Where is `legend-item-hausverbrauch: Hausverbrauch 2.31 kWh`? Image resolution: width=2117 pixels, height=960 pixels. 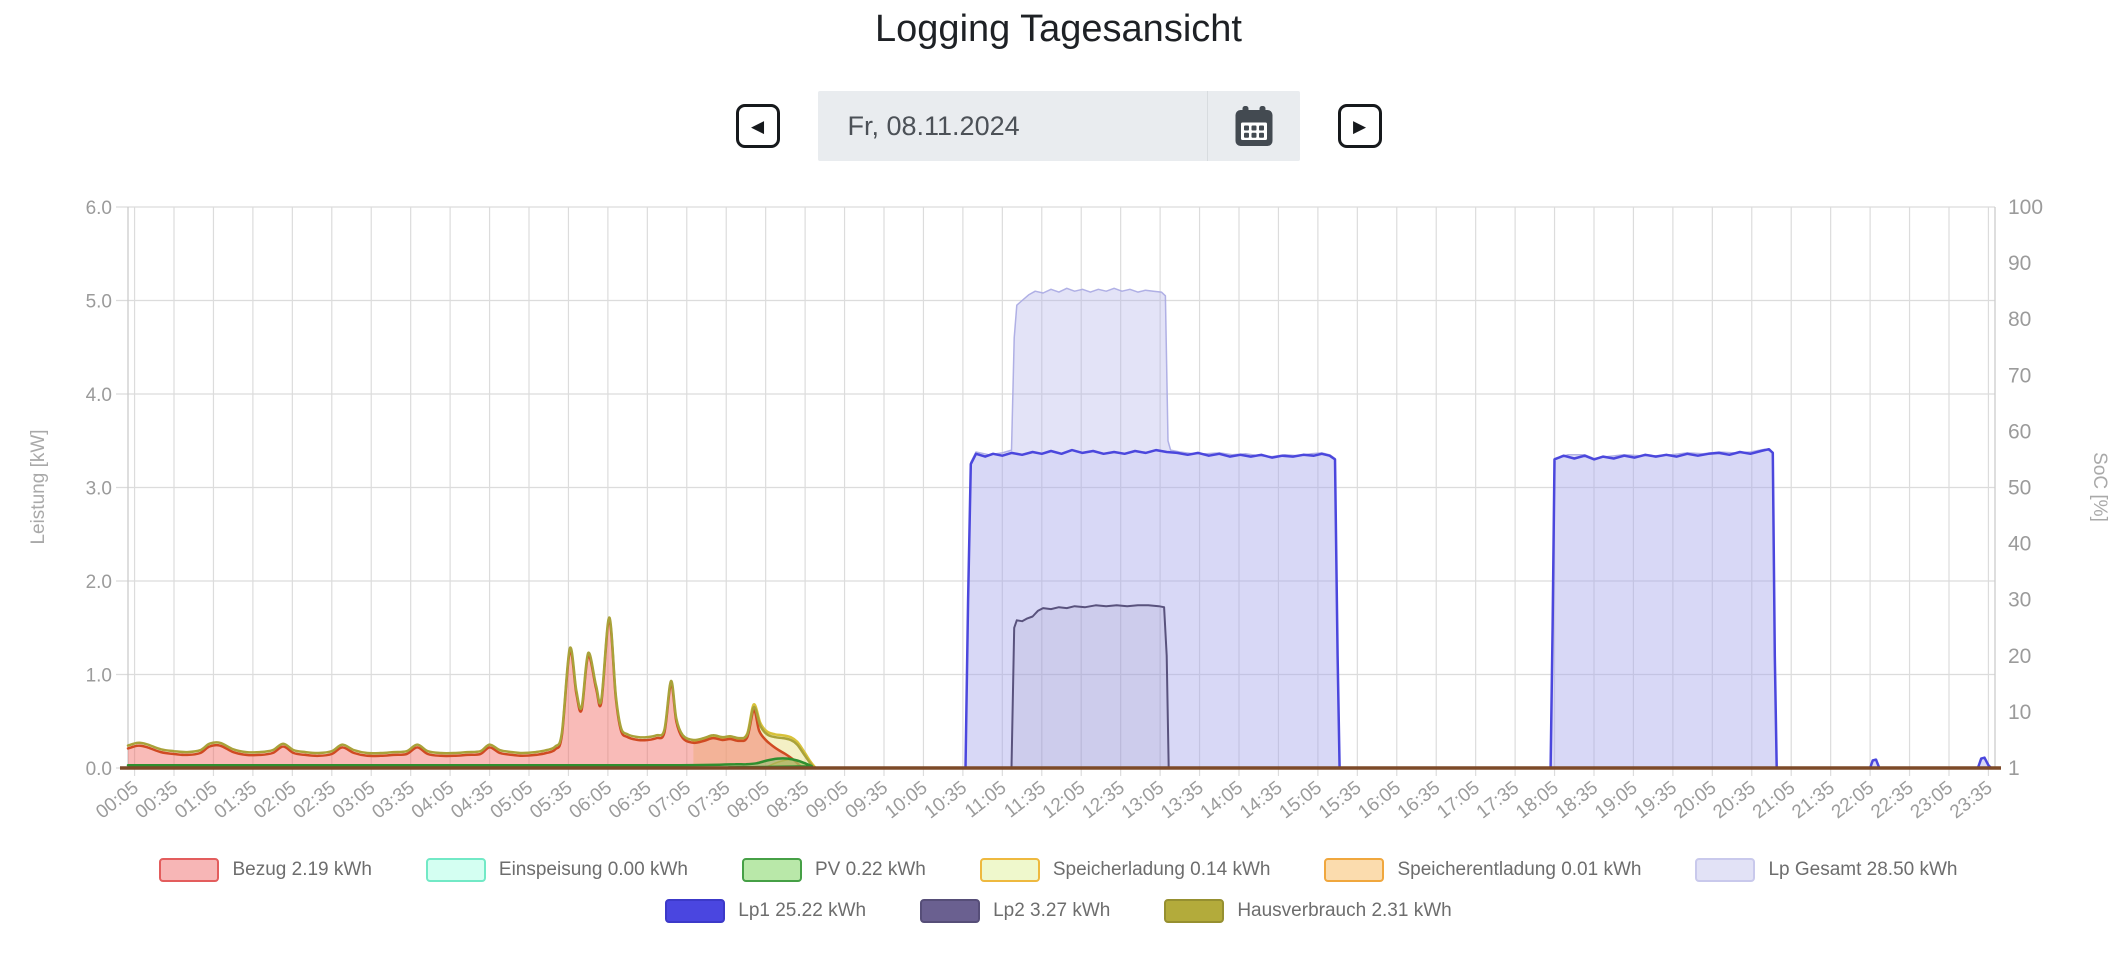 legend-item-hausverbrauch: Hausverbrauch 2.31 kWh is located at coordinates (1308, 911).